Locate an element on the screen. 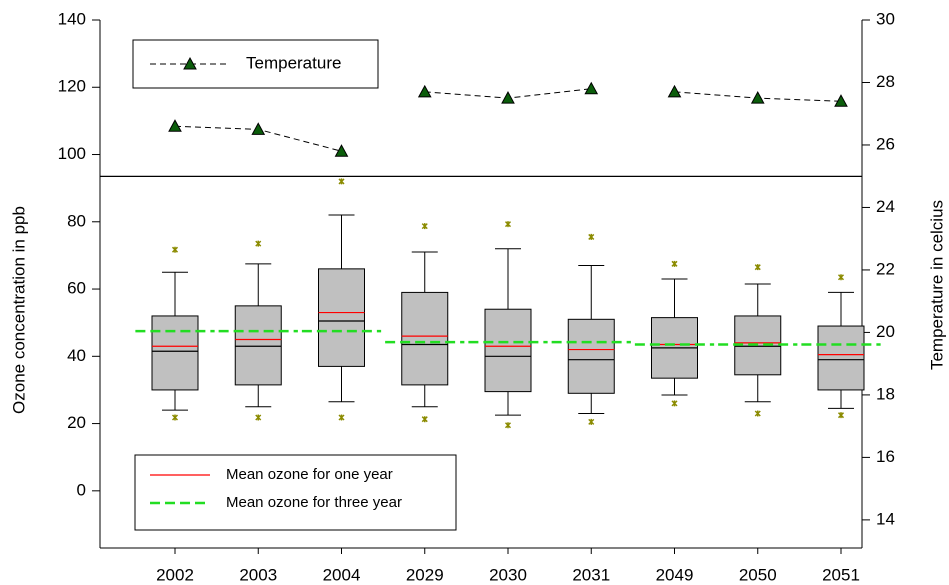 The height and width of the screenshot is (585, 949). y-tick-label: 20 is located at coordinates (76, 422).